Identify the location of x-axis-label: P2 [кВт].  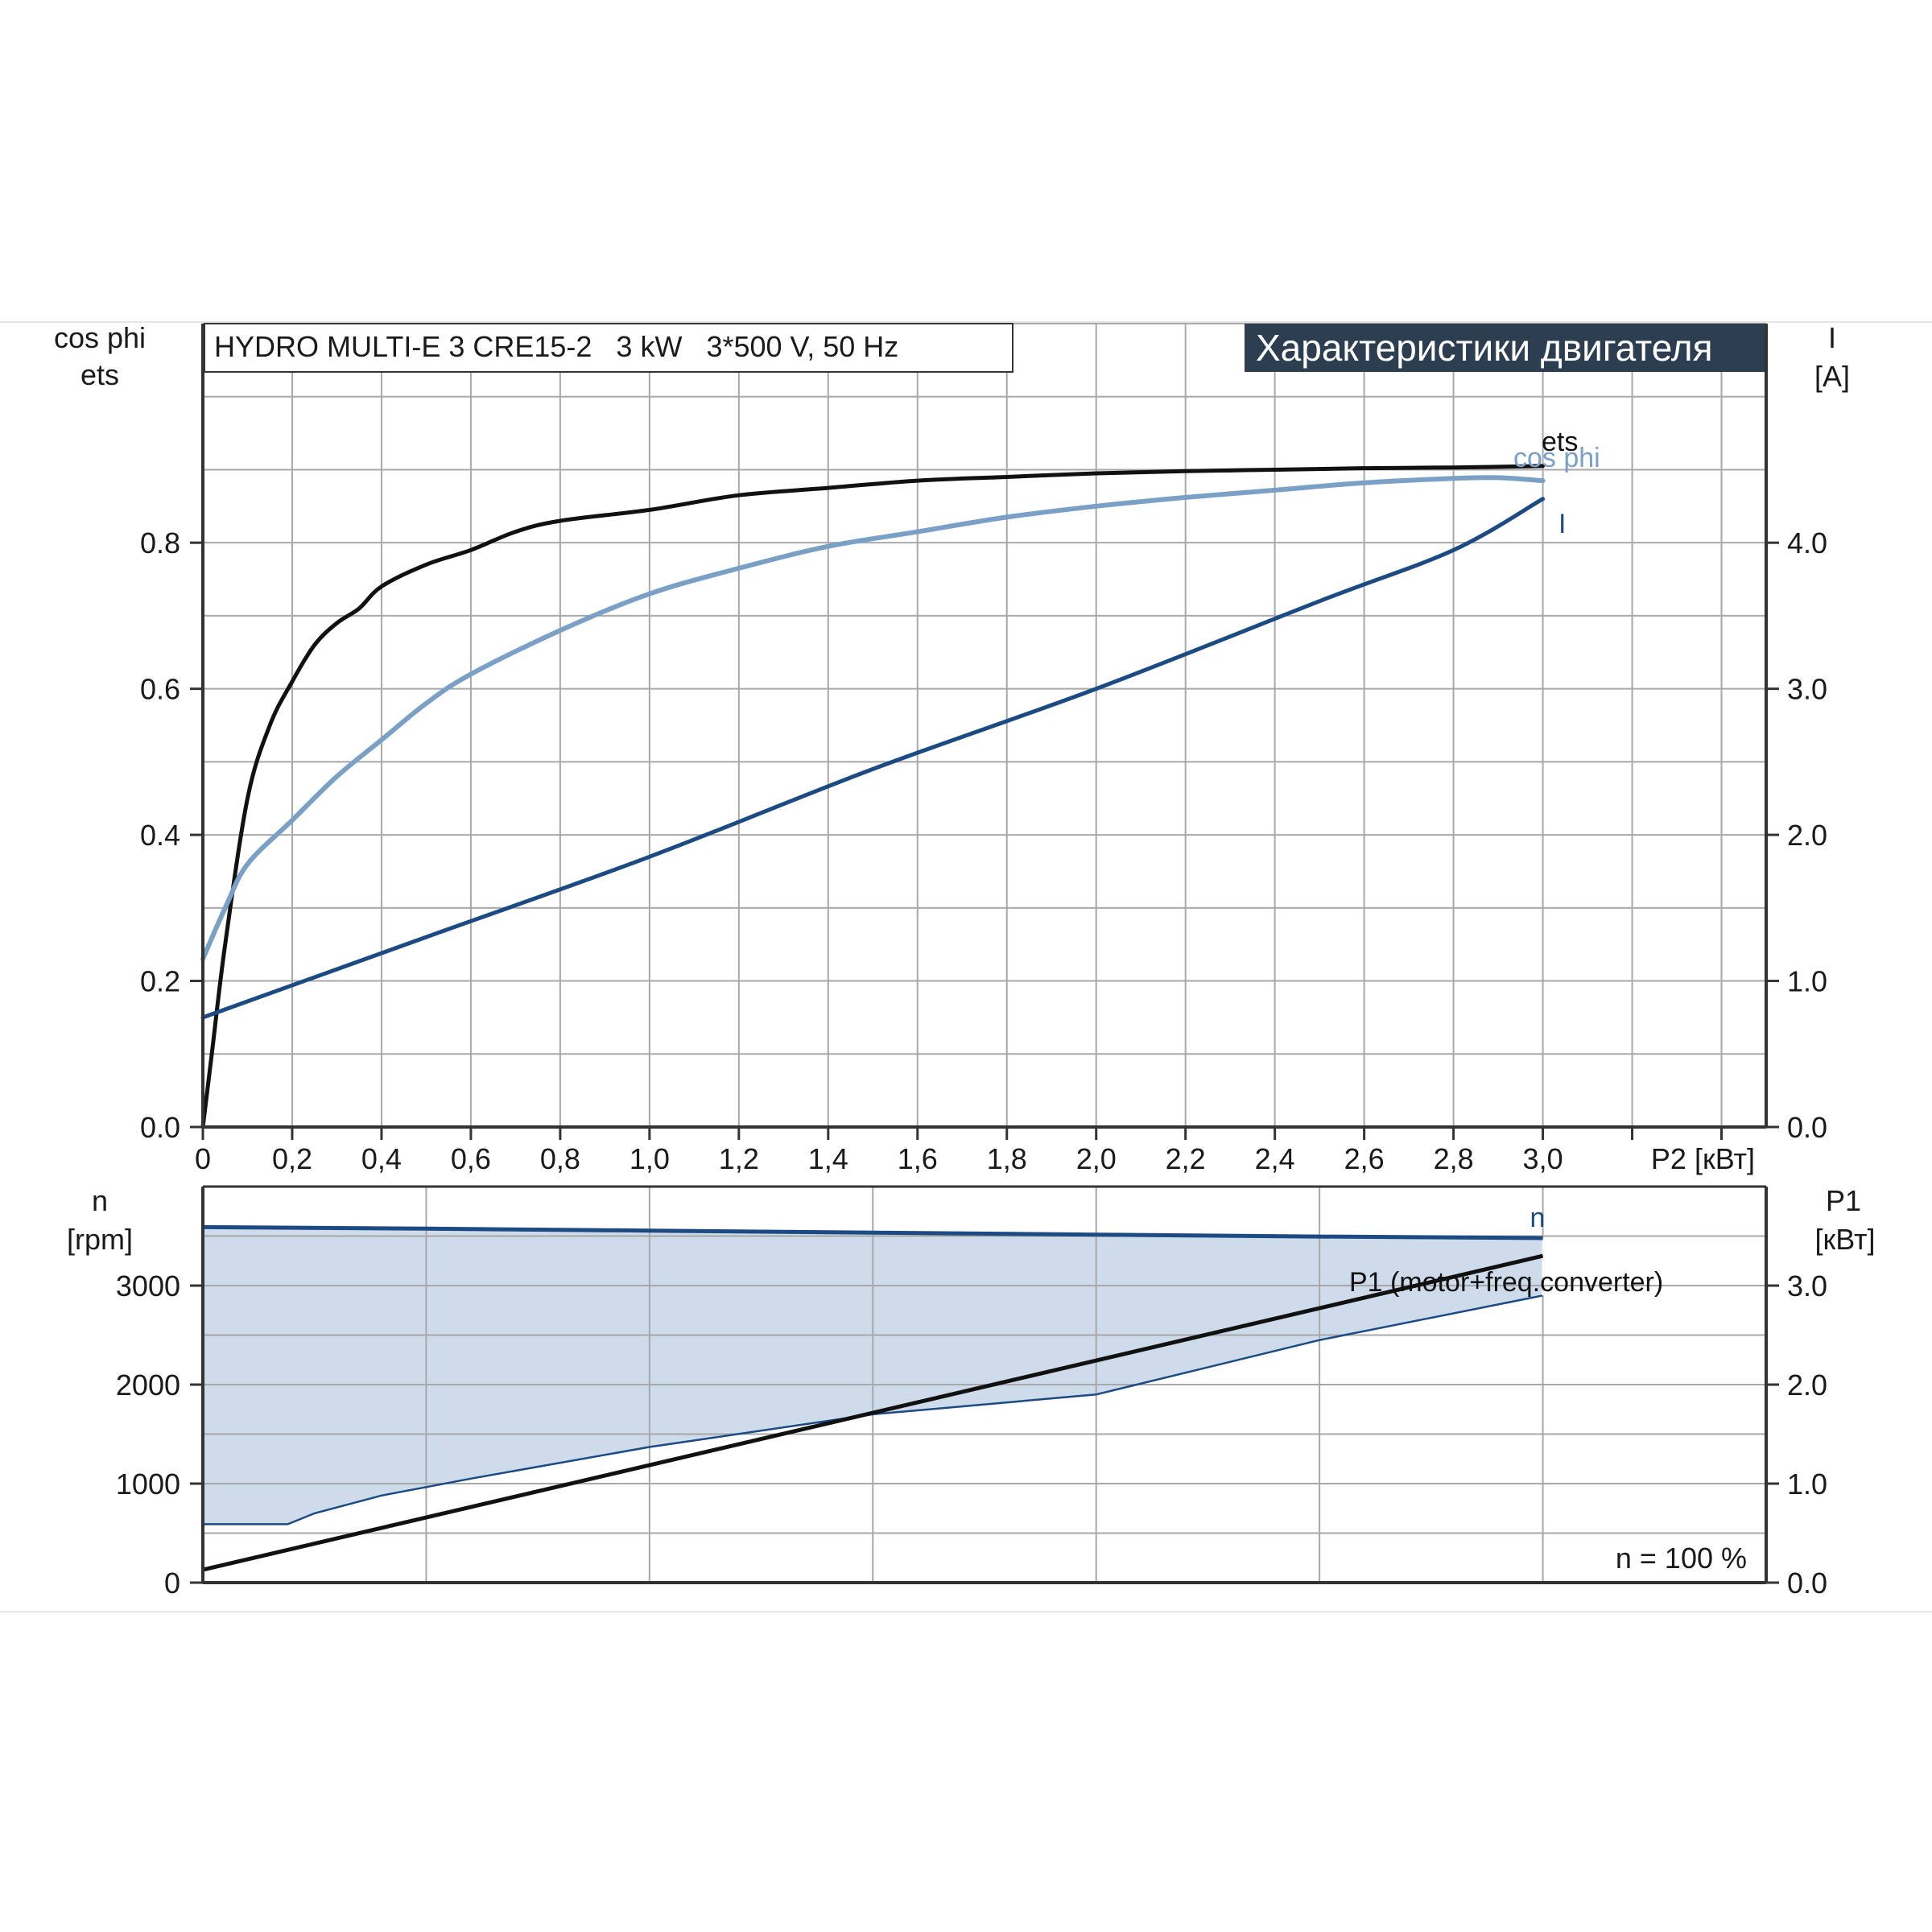
(1703, 1158).